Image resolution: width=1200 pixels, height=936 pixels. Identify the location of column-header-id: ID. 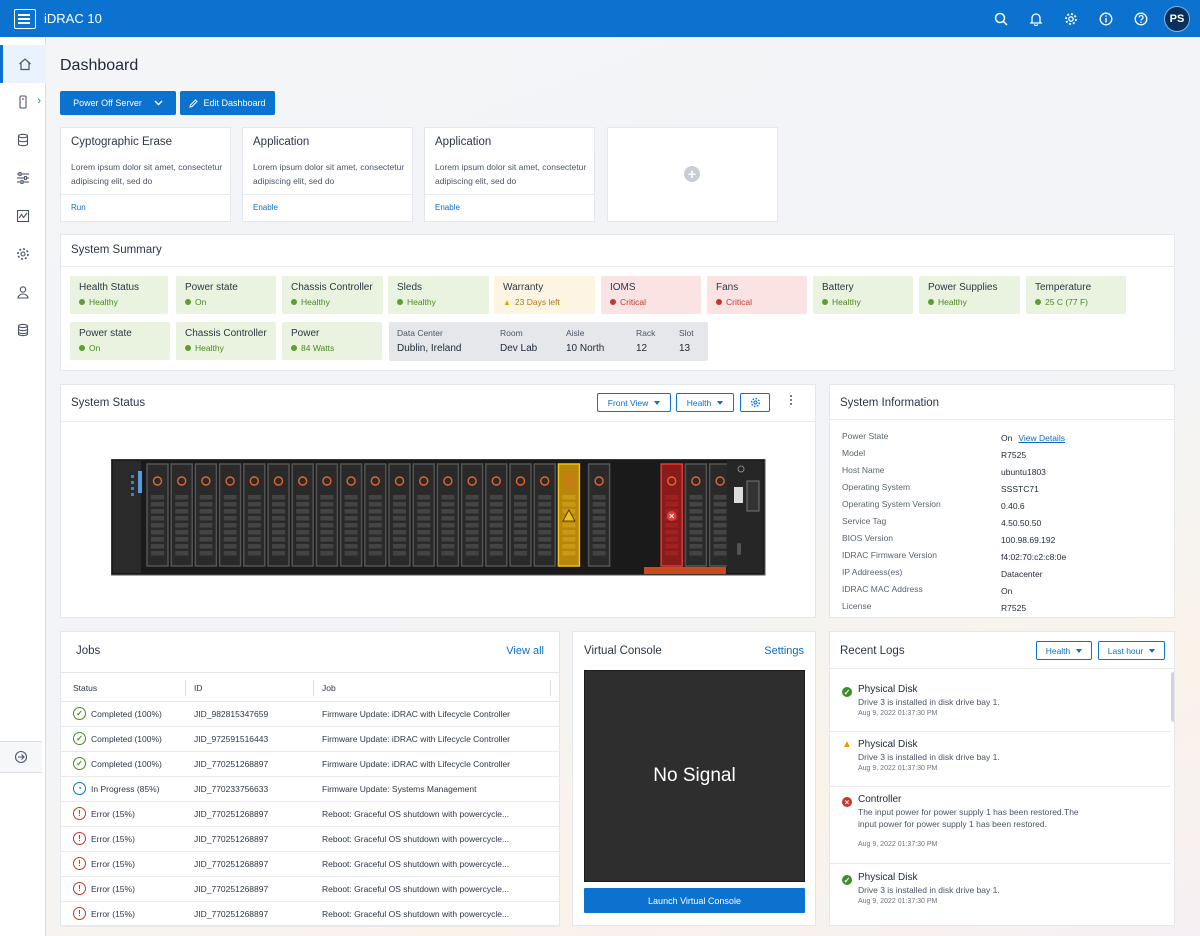
(198, 688).